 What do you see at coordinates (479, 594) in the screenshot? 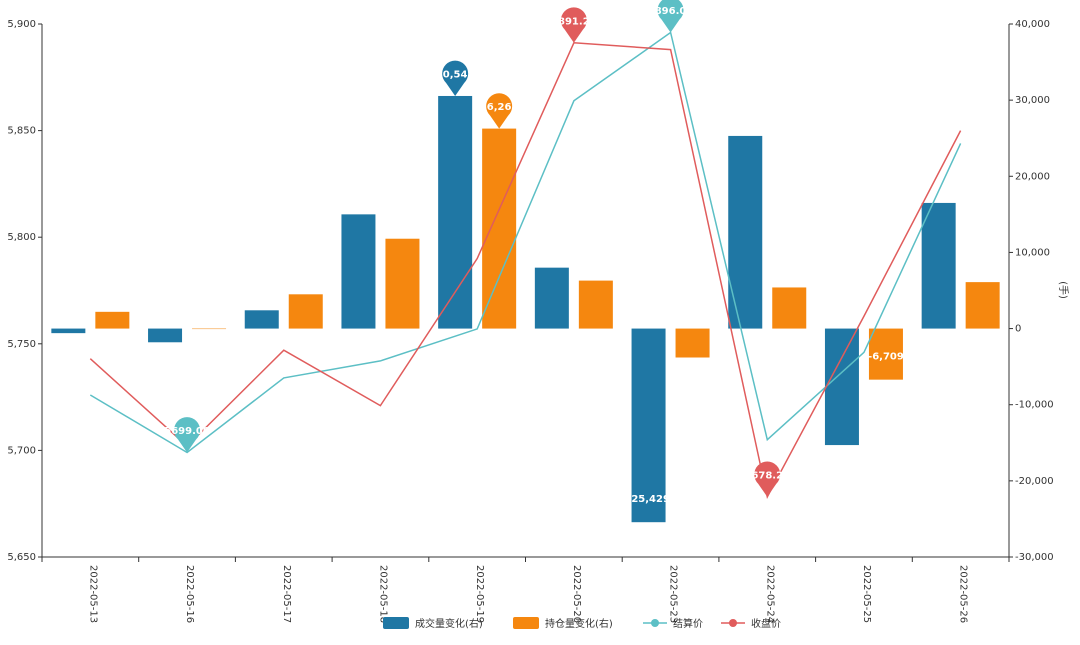
I see `x-tick-label: 2022-05-19` at bounding box center [479, 594].